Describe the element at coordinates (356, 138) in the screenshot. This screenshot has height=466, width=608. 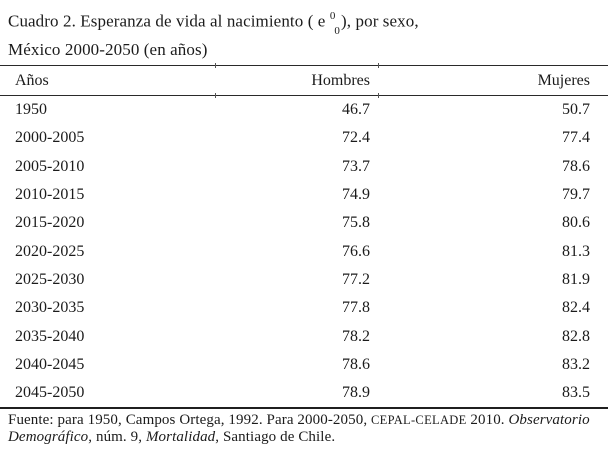
I see `cell-hombres: 72.4` at that location.